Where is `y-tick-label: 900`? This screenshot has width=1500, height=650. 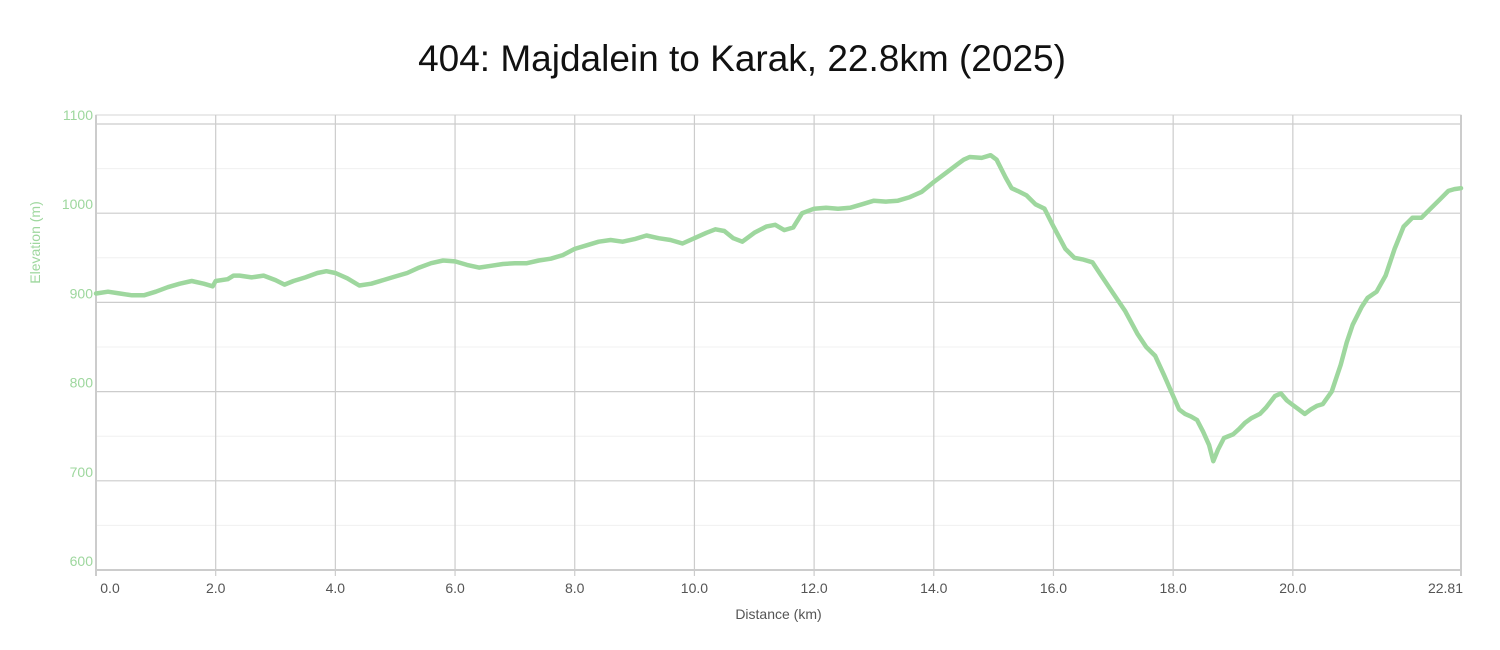
y-tick-label: 900 is located at coordinates (82, 293).